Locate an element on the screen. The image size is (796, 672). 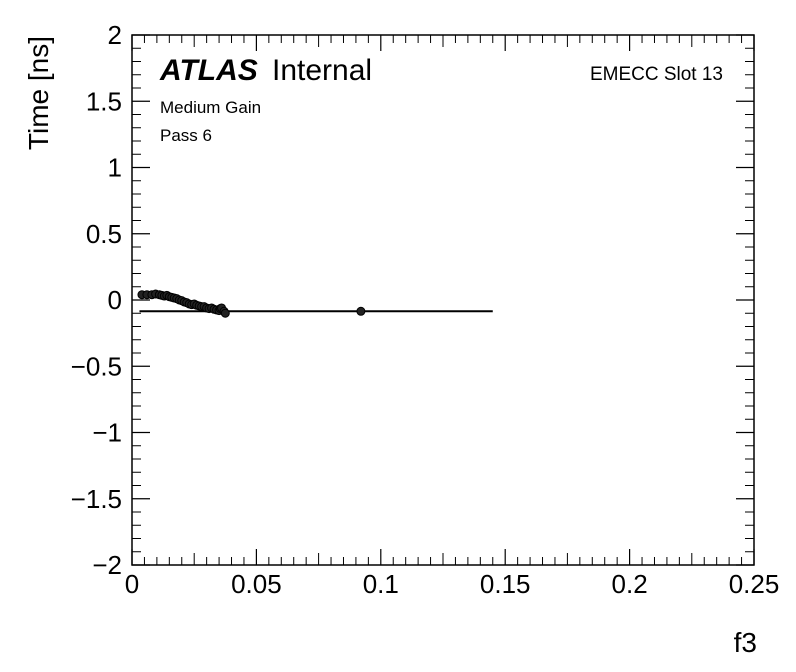
atlas-label: ATLAS is located at coordinates (208, 70).